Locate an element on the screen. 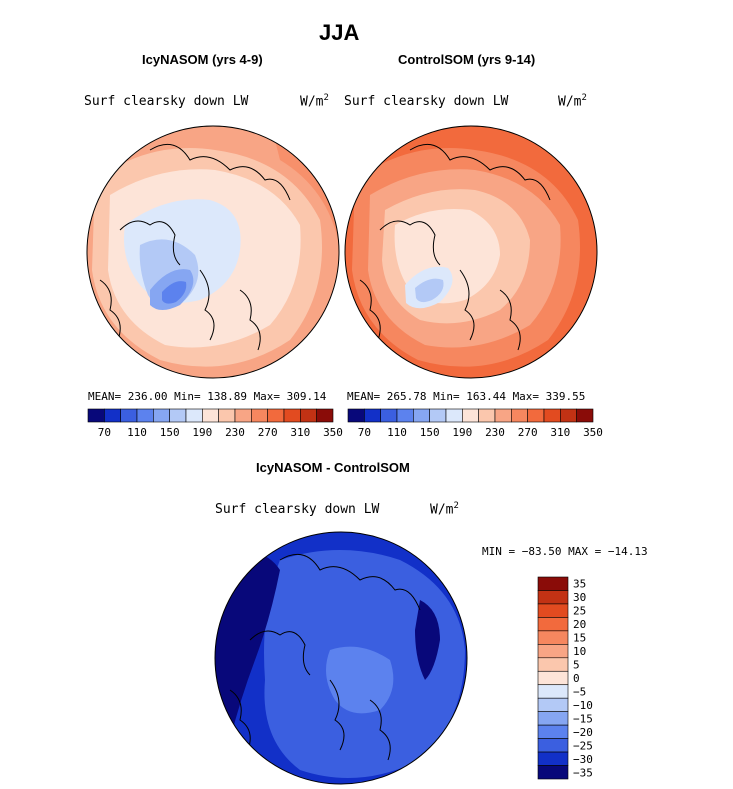  colorbar-tick-label: −15 is located at coordinates (583, 718).